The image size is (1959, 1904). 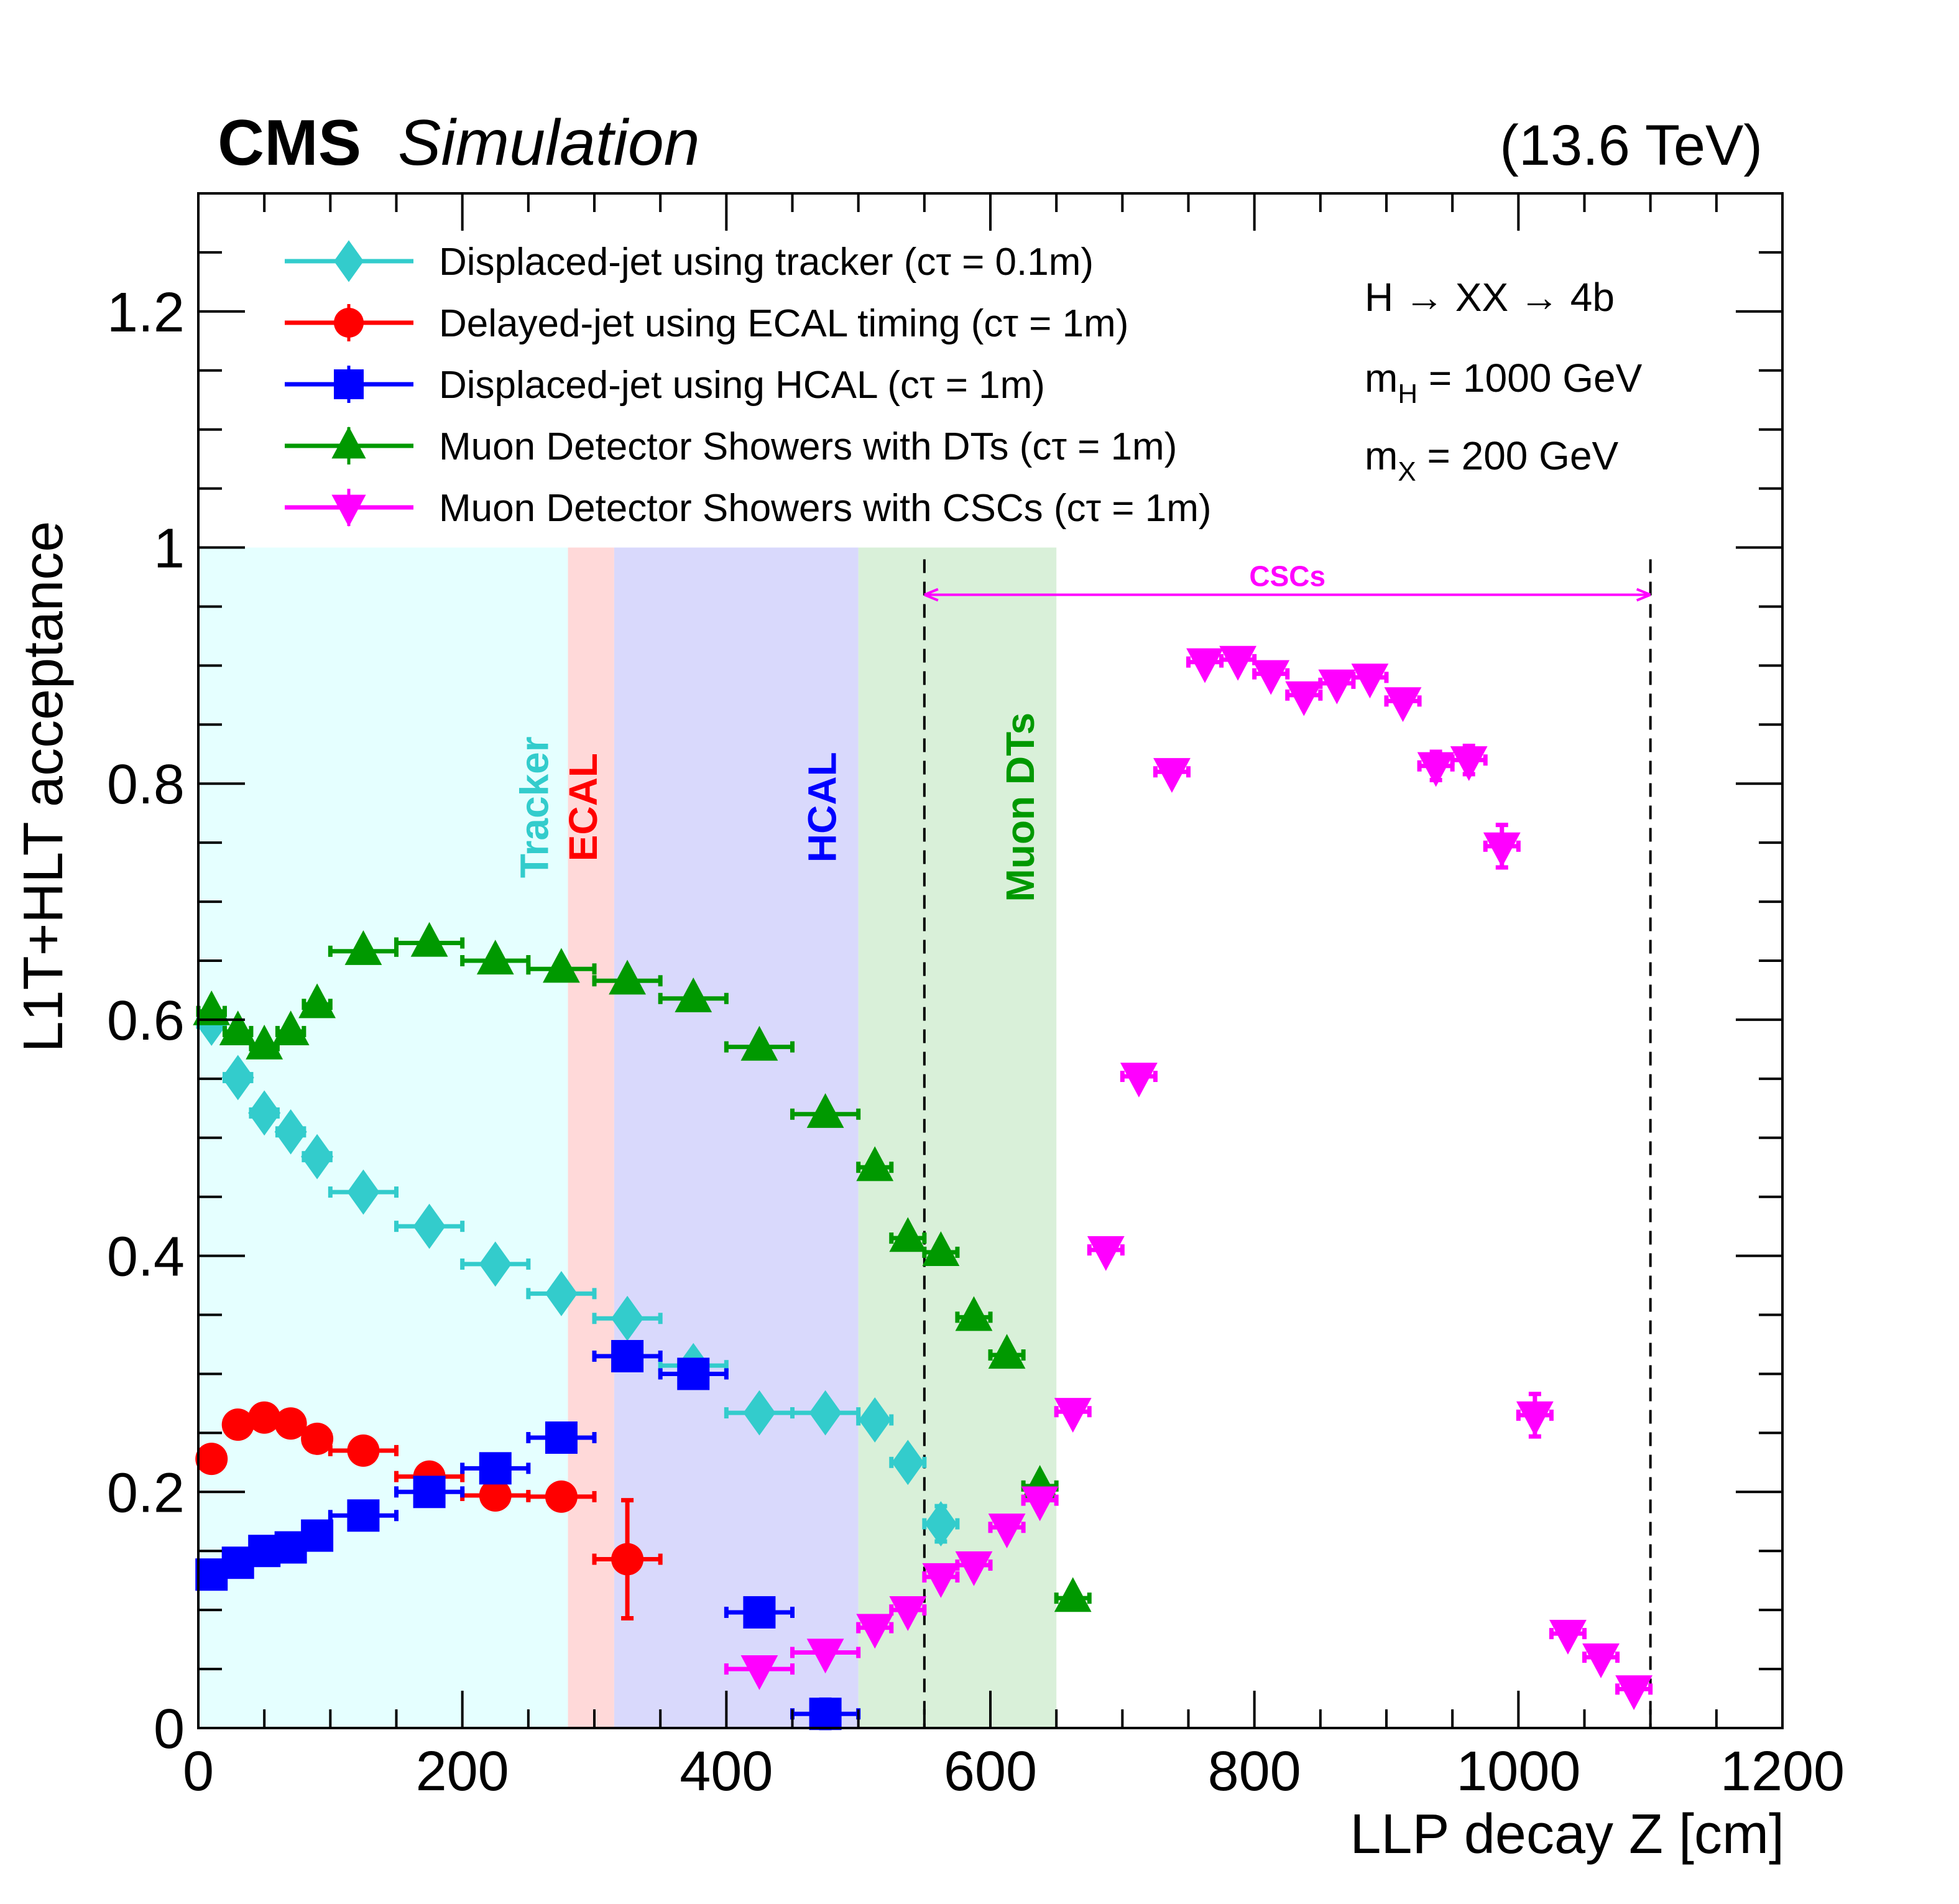 I want to click on arrowhead-icon, so click(x=1288, y=595).